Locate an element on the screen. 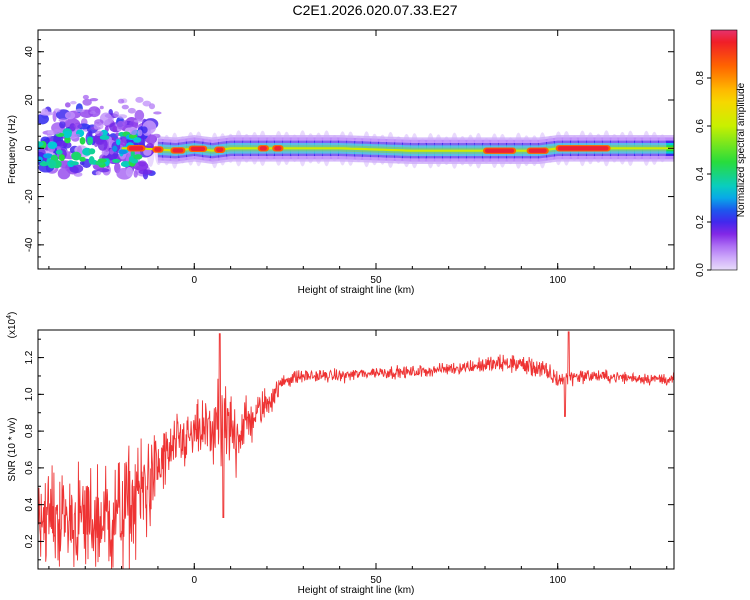 Image resolution: width=750 pixels, height=600 pixels. snr-scale-base: (x10 is located at coordinates (12, 328).